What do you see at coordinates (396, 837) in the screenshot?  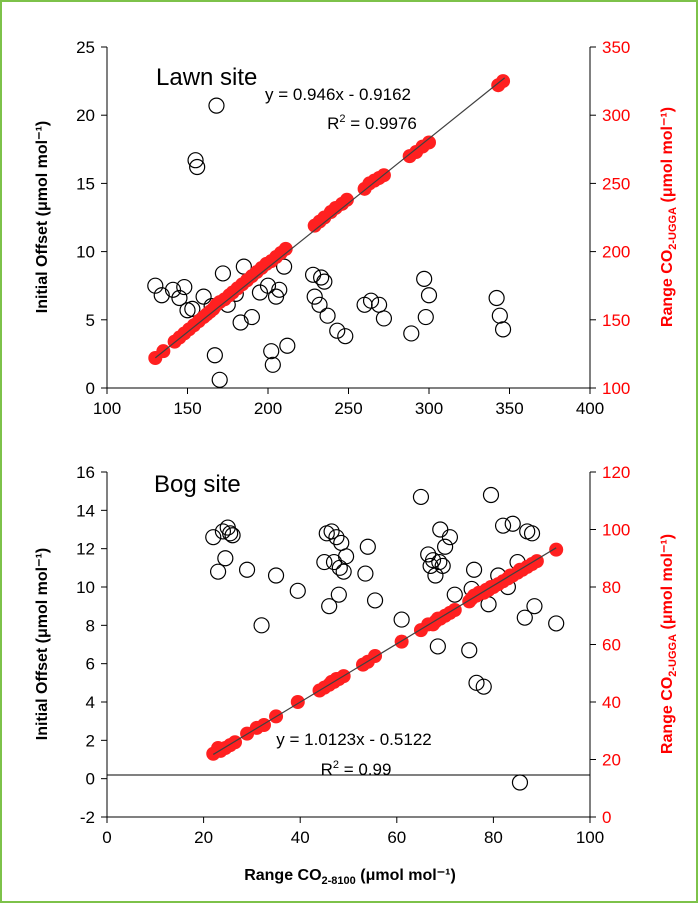 I see `bog-x-tick-label: 60` at bounding box center [396, 837].